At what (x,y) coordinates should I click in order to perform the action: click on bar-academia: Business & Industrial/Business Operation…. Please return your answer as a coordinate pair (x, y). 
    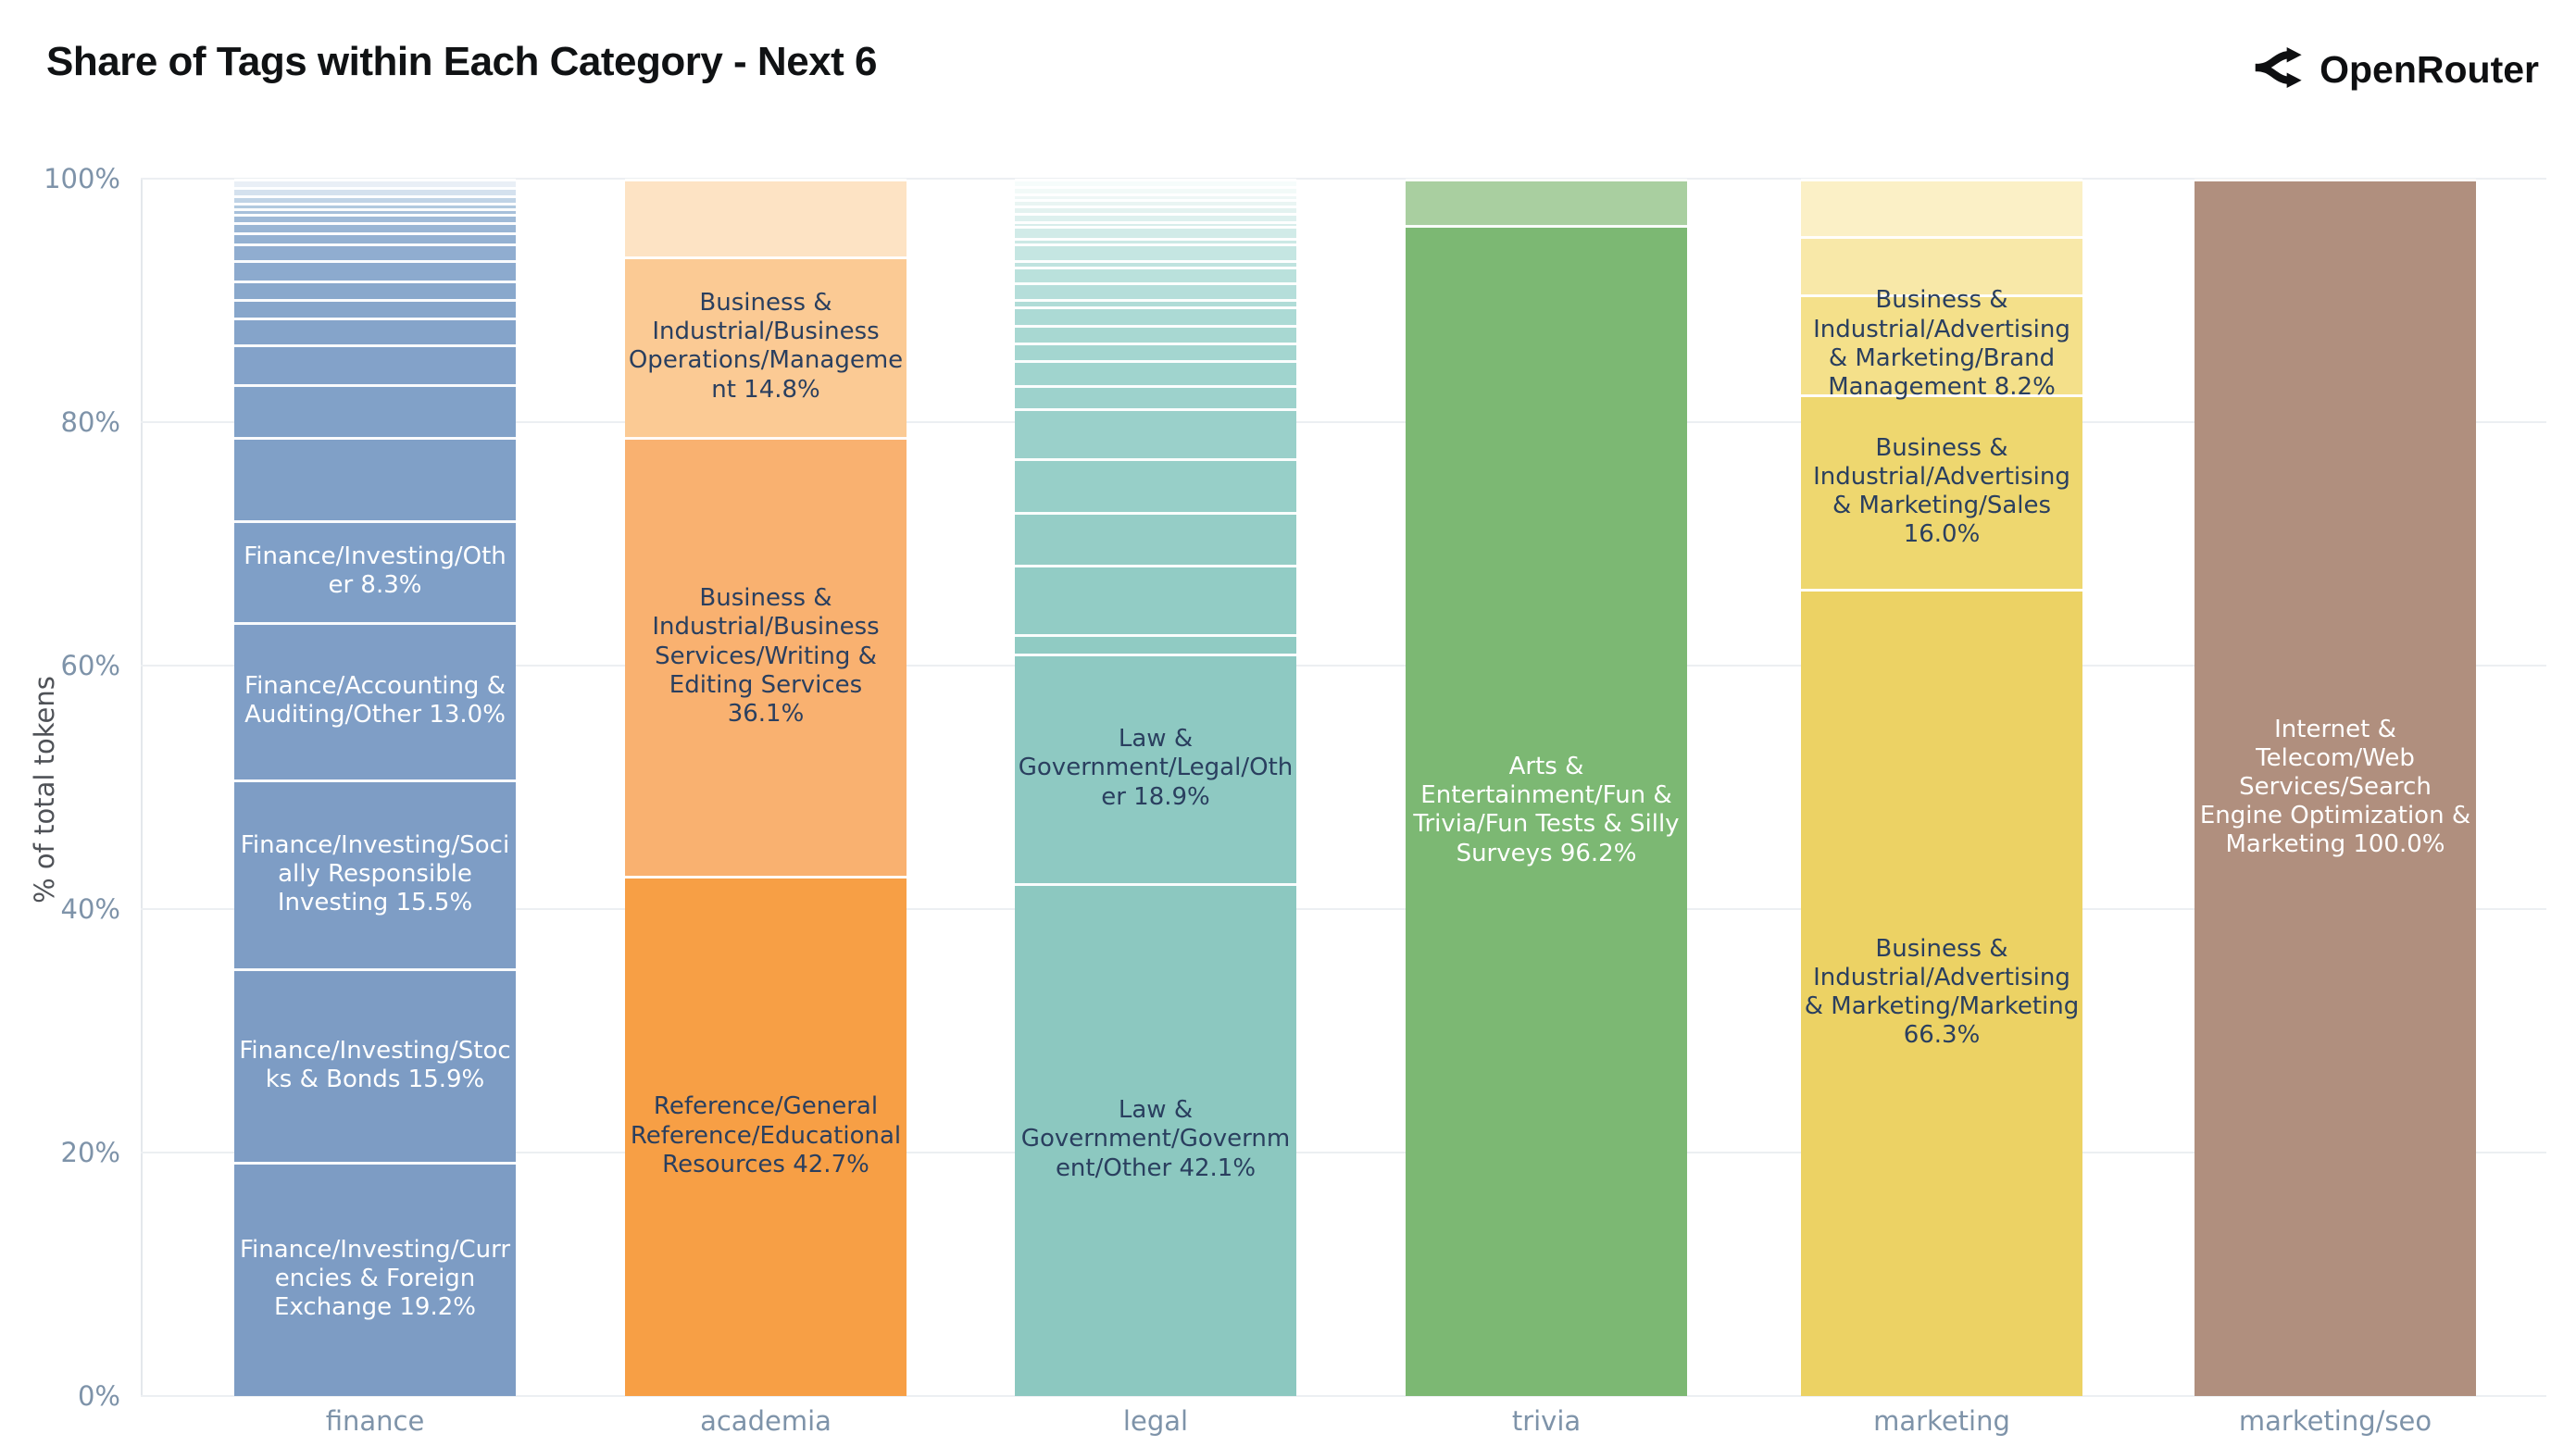
    Looking at the image, I should click on (766, 787).